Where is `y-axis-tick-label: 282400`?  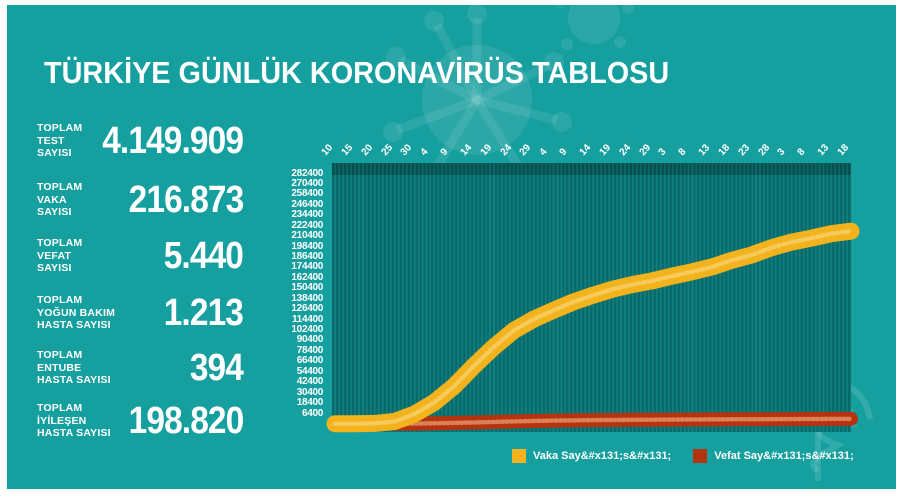
y-axis-tick-label: 282400 is located at coordinates (307, 173).